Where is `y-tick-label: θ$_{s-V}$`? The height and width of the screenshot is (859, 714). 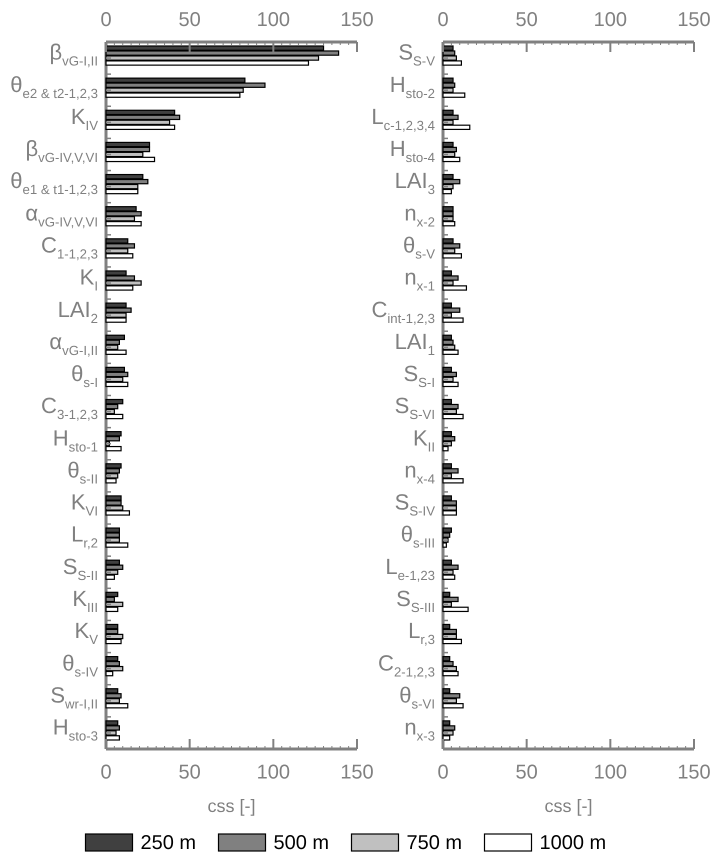 y-tick-label: θ$_{s-V}$ is located at coordinates (419, 247).